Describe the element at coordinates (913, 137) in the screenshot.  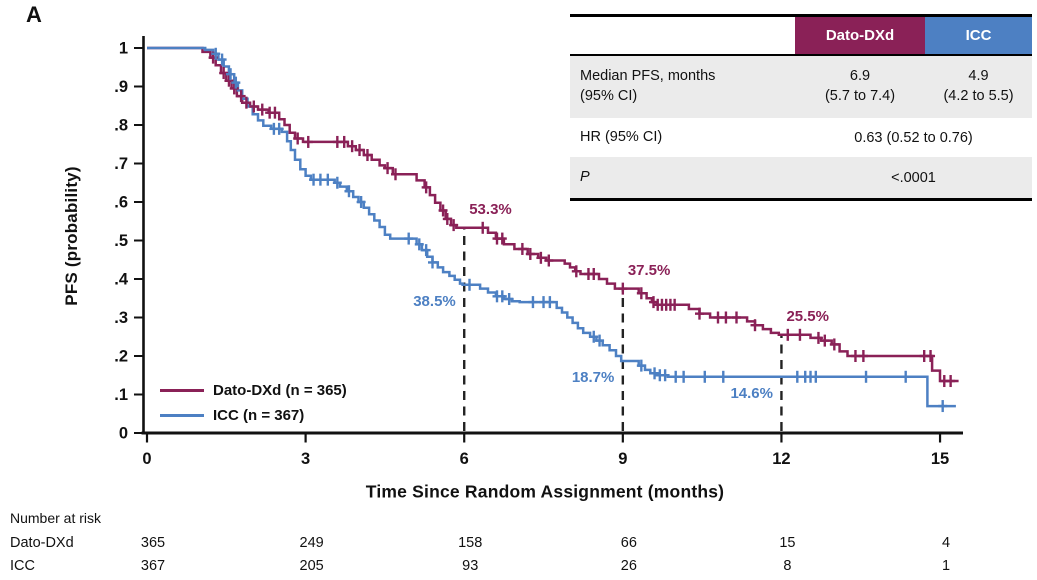
I see `hr-value: 0.63 (0.52 to 0.76)` at that location.